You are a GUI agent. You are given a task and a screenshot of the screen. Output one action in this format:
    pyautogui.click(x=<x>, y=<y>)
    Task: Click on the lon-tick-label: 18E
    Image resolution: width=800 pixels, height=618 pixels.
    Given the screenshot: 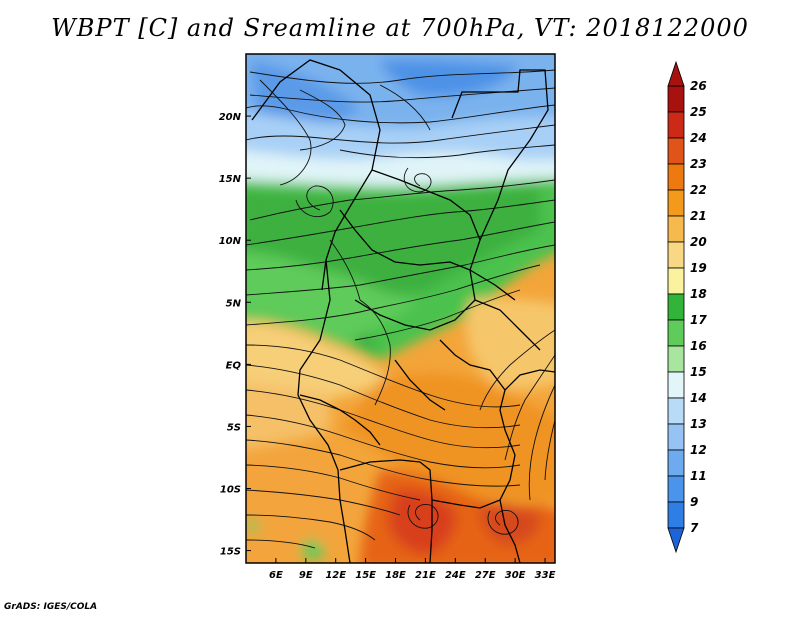 What is the action you would take?
    pyautogui.click(x=395, y=575)
    